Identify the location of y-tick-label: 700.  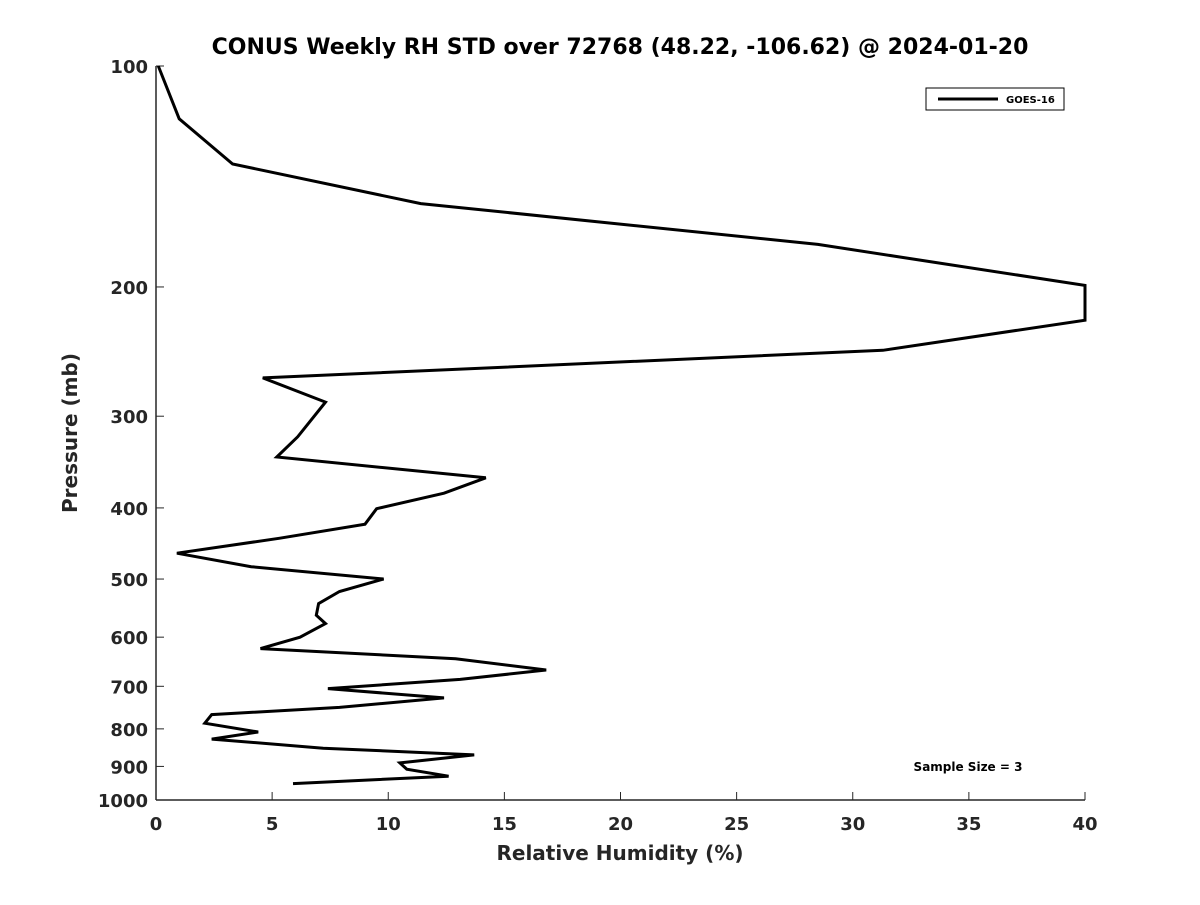
(129, 687).